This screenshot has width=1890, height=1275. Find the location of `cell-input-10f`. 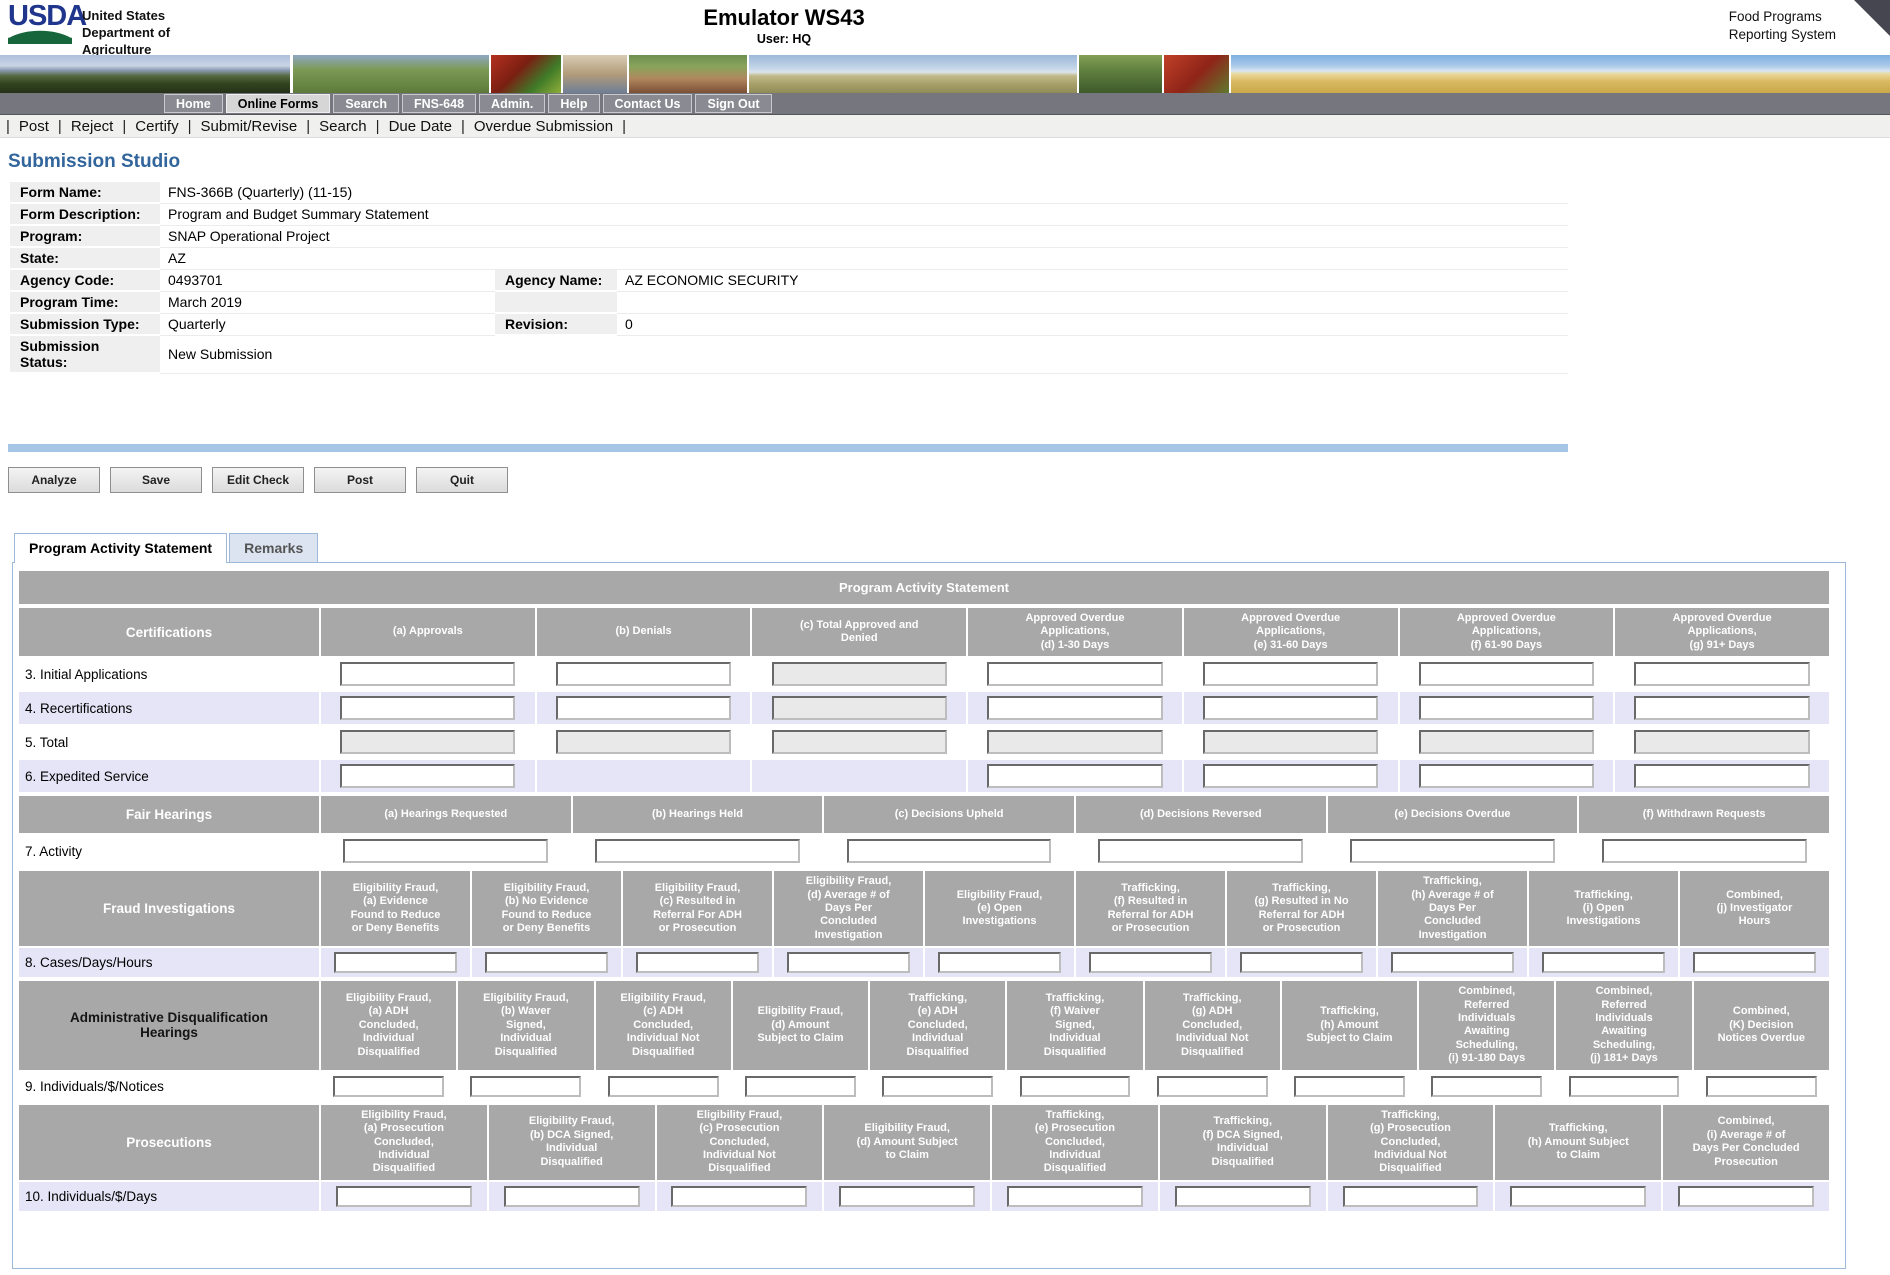

cell-input-10f is located at coordinates (1242, 1196).